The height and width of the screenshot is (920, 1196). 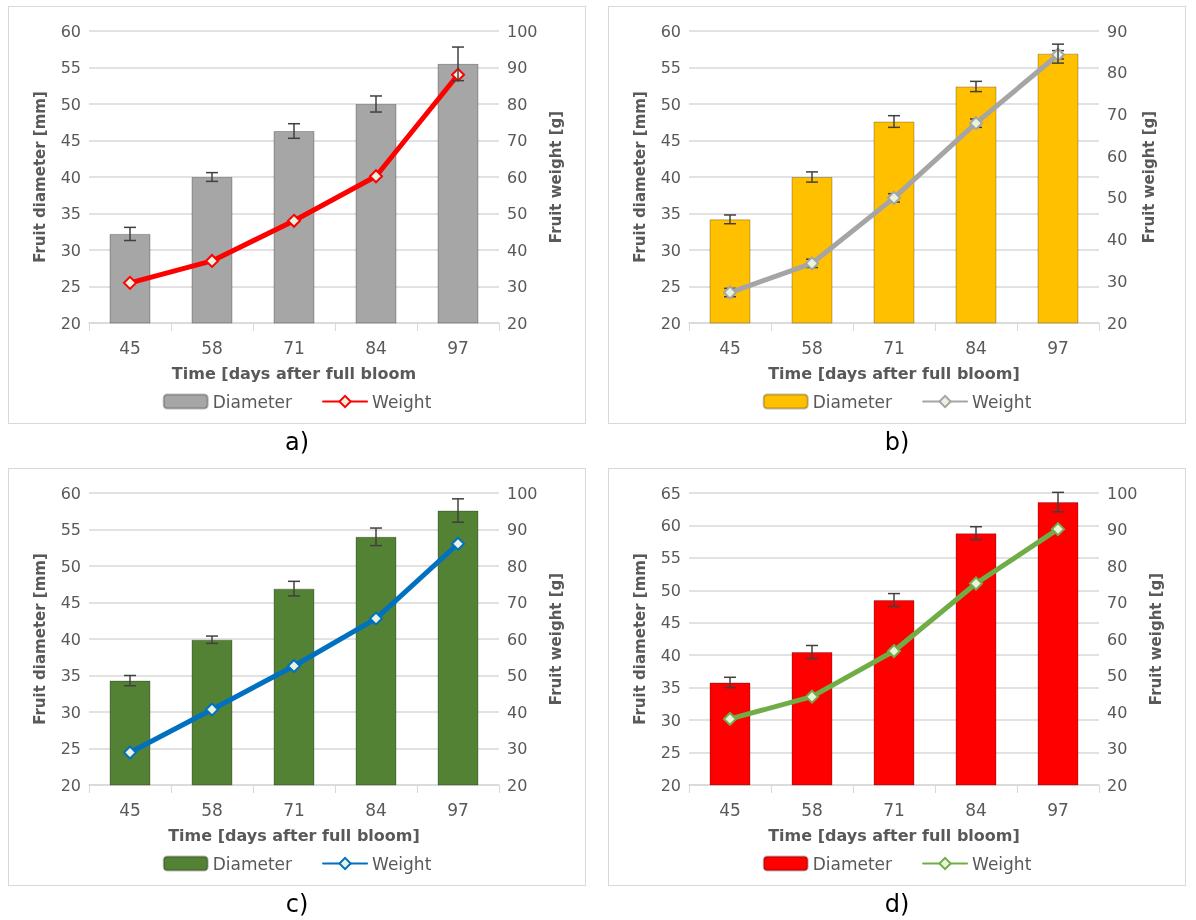 What do you see at coordinates (297, 904) in the screenshot?
I see `text: c)` at bounding box center [297, 904].